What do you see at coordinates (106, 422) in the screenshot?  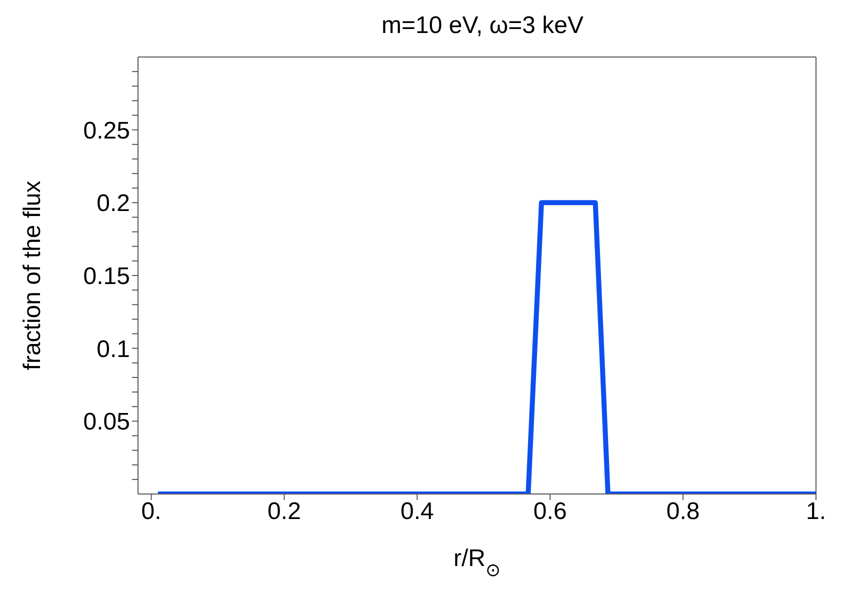 I see `y-tick-label: 0.05` at bounding box center [106, 422].